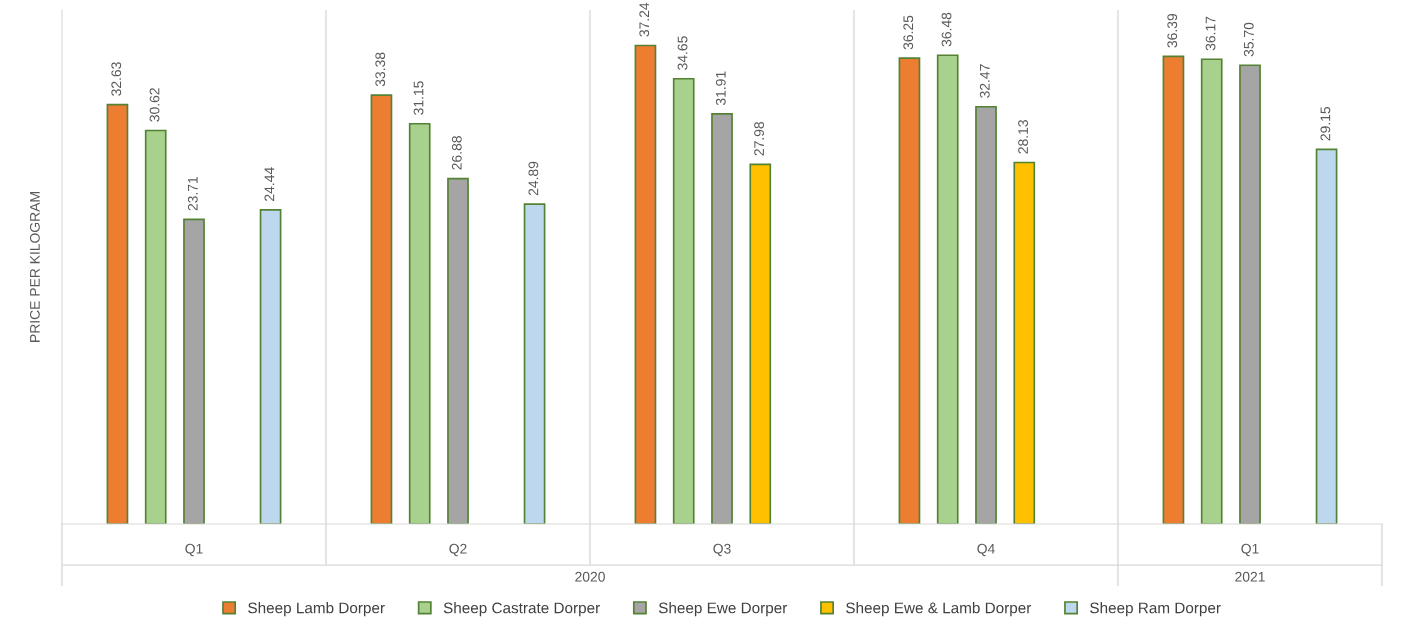 The image size is (1402, 619). I want to click on data-label: 35.70, so click(1248, 39).